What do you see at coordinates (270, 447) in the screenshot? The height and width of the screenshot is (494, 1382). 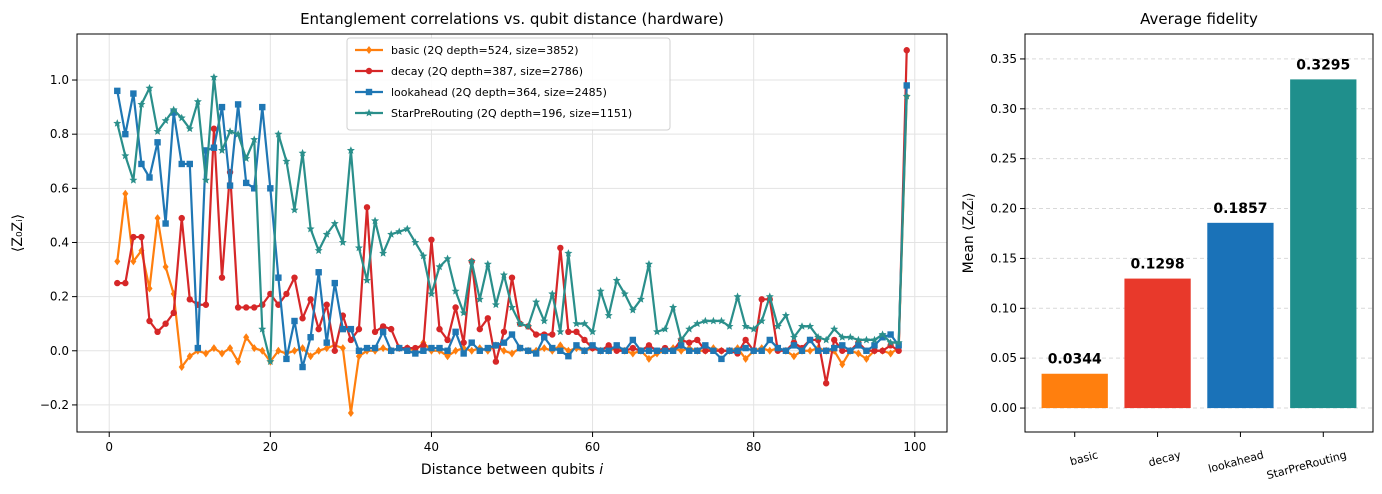 I see `x-tick-label: 20` at bounding box center [270, 447].